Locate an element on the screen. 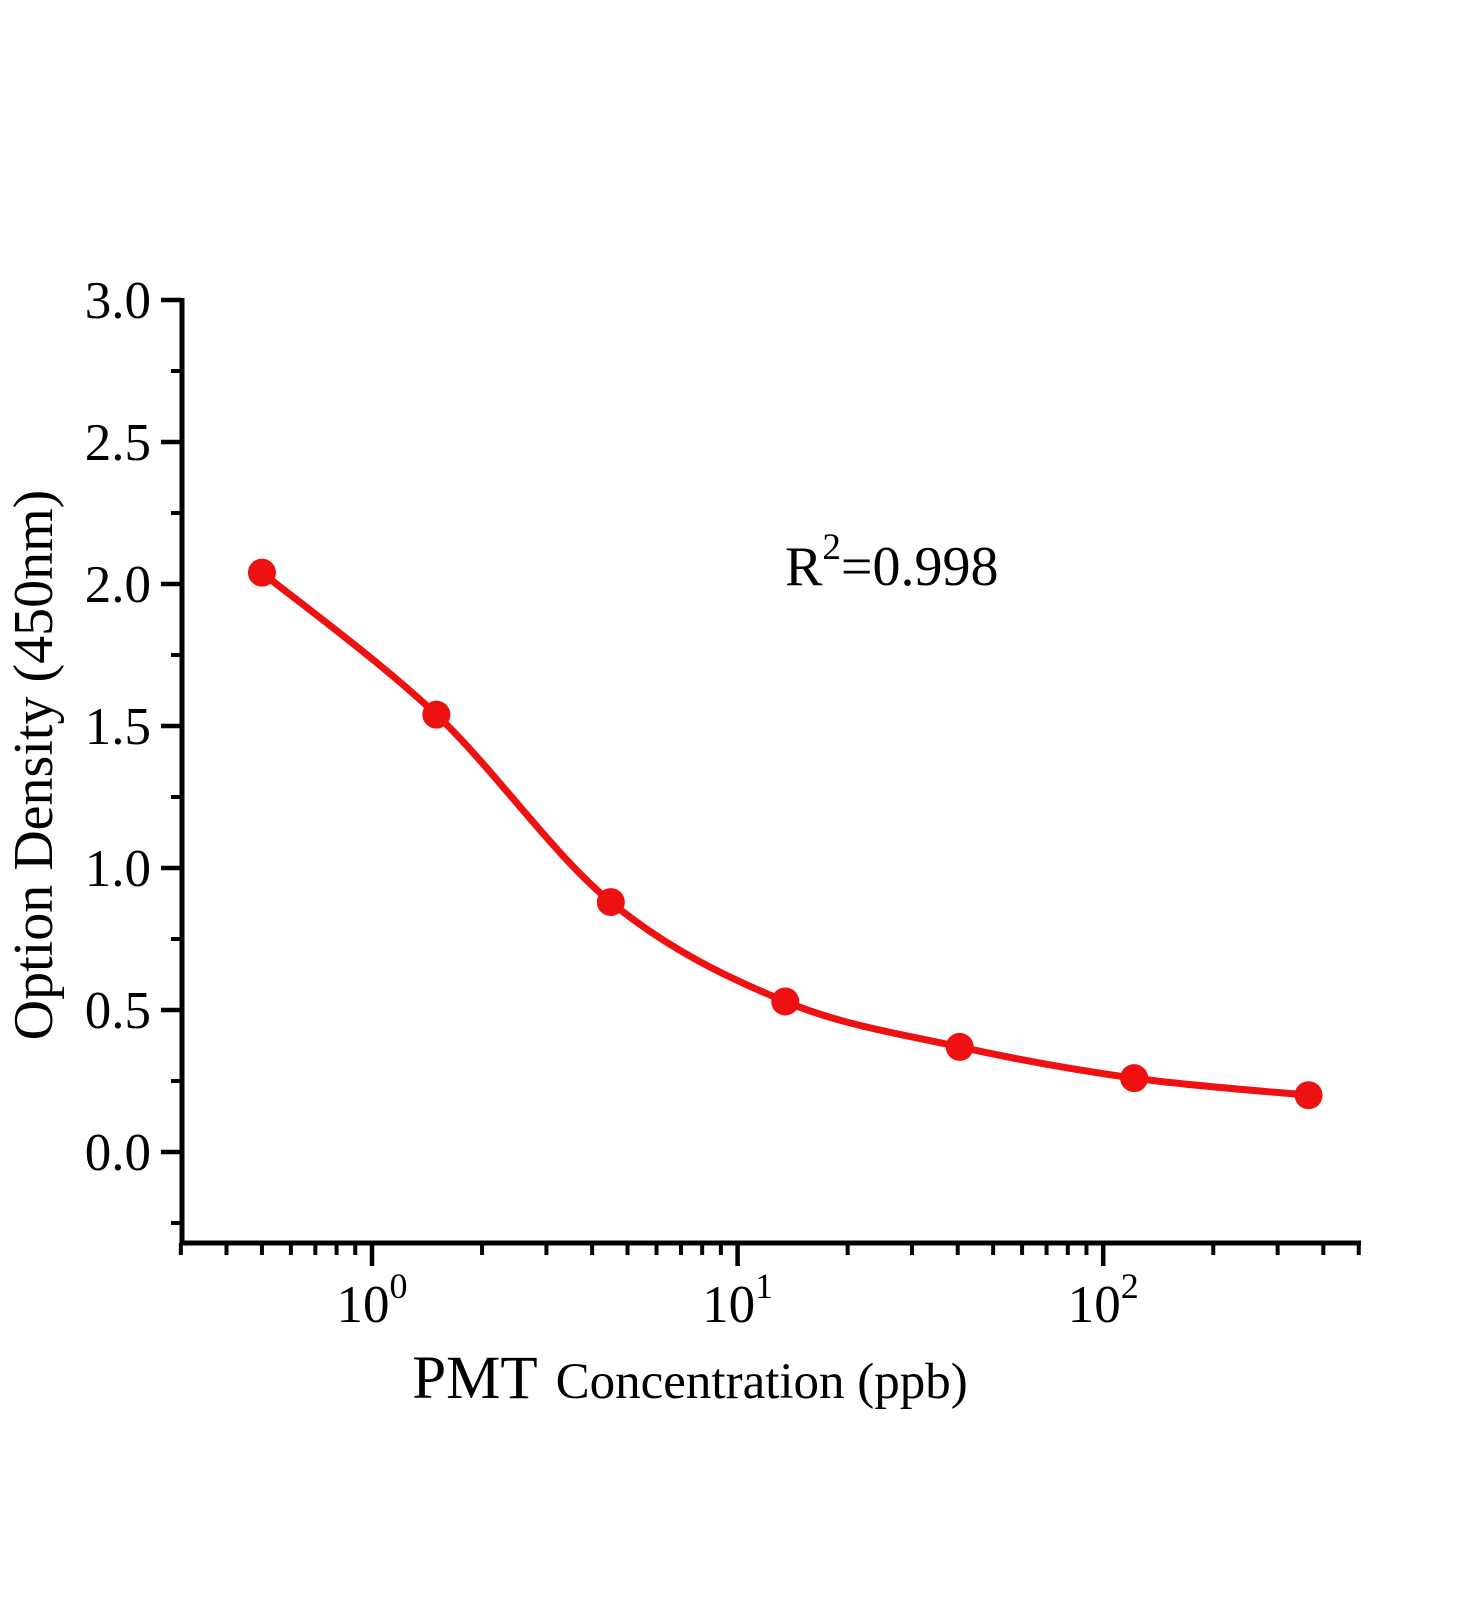 The width and height of the screenshot is (1472, 1600). y-axis-title: Option Density (450nm) is located at coordinates (34, 765).